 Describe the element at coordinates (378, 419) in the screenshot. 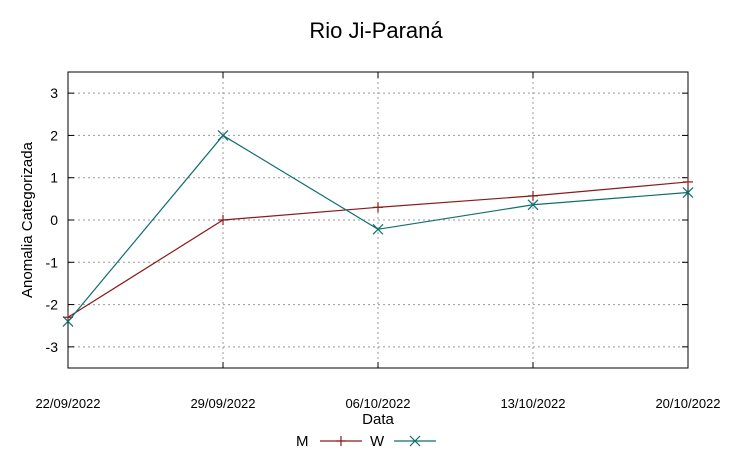

I see `x-axis-label: Data` at that location.